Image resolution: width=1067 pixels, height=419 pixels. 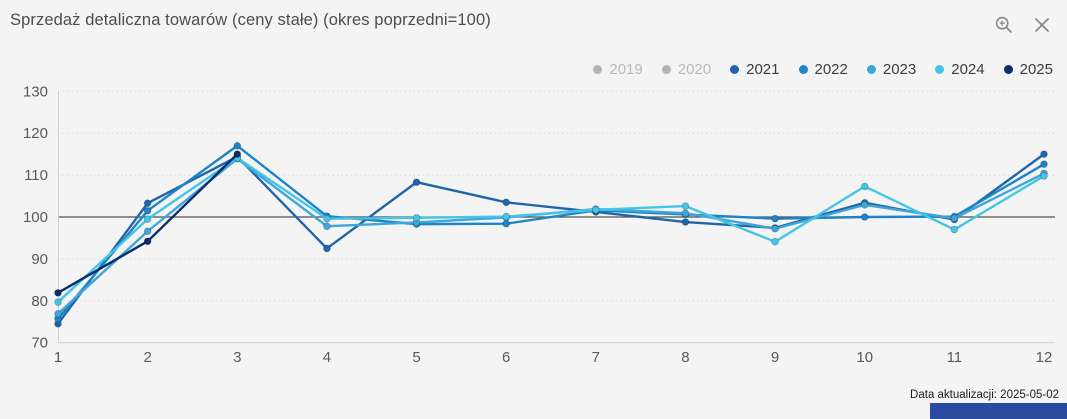 What do you see at coordinates (147, 357) in the screenshot?
I see `x-tick-label: 2` at bounding box center [147, 357].